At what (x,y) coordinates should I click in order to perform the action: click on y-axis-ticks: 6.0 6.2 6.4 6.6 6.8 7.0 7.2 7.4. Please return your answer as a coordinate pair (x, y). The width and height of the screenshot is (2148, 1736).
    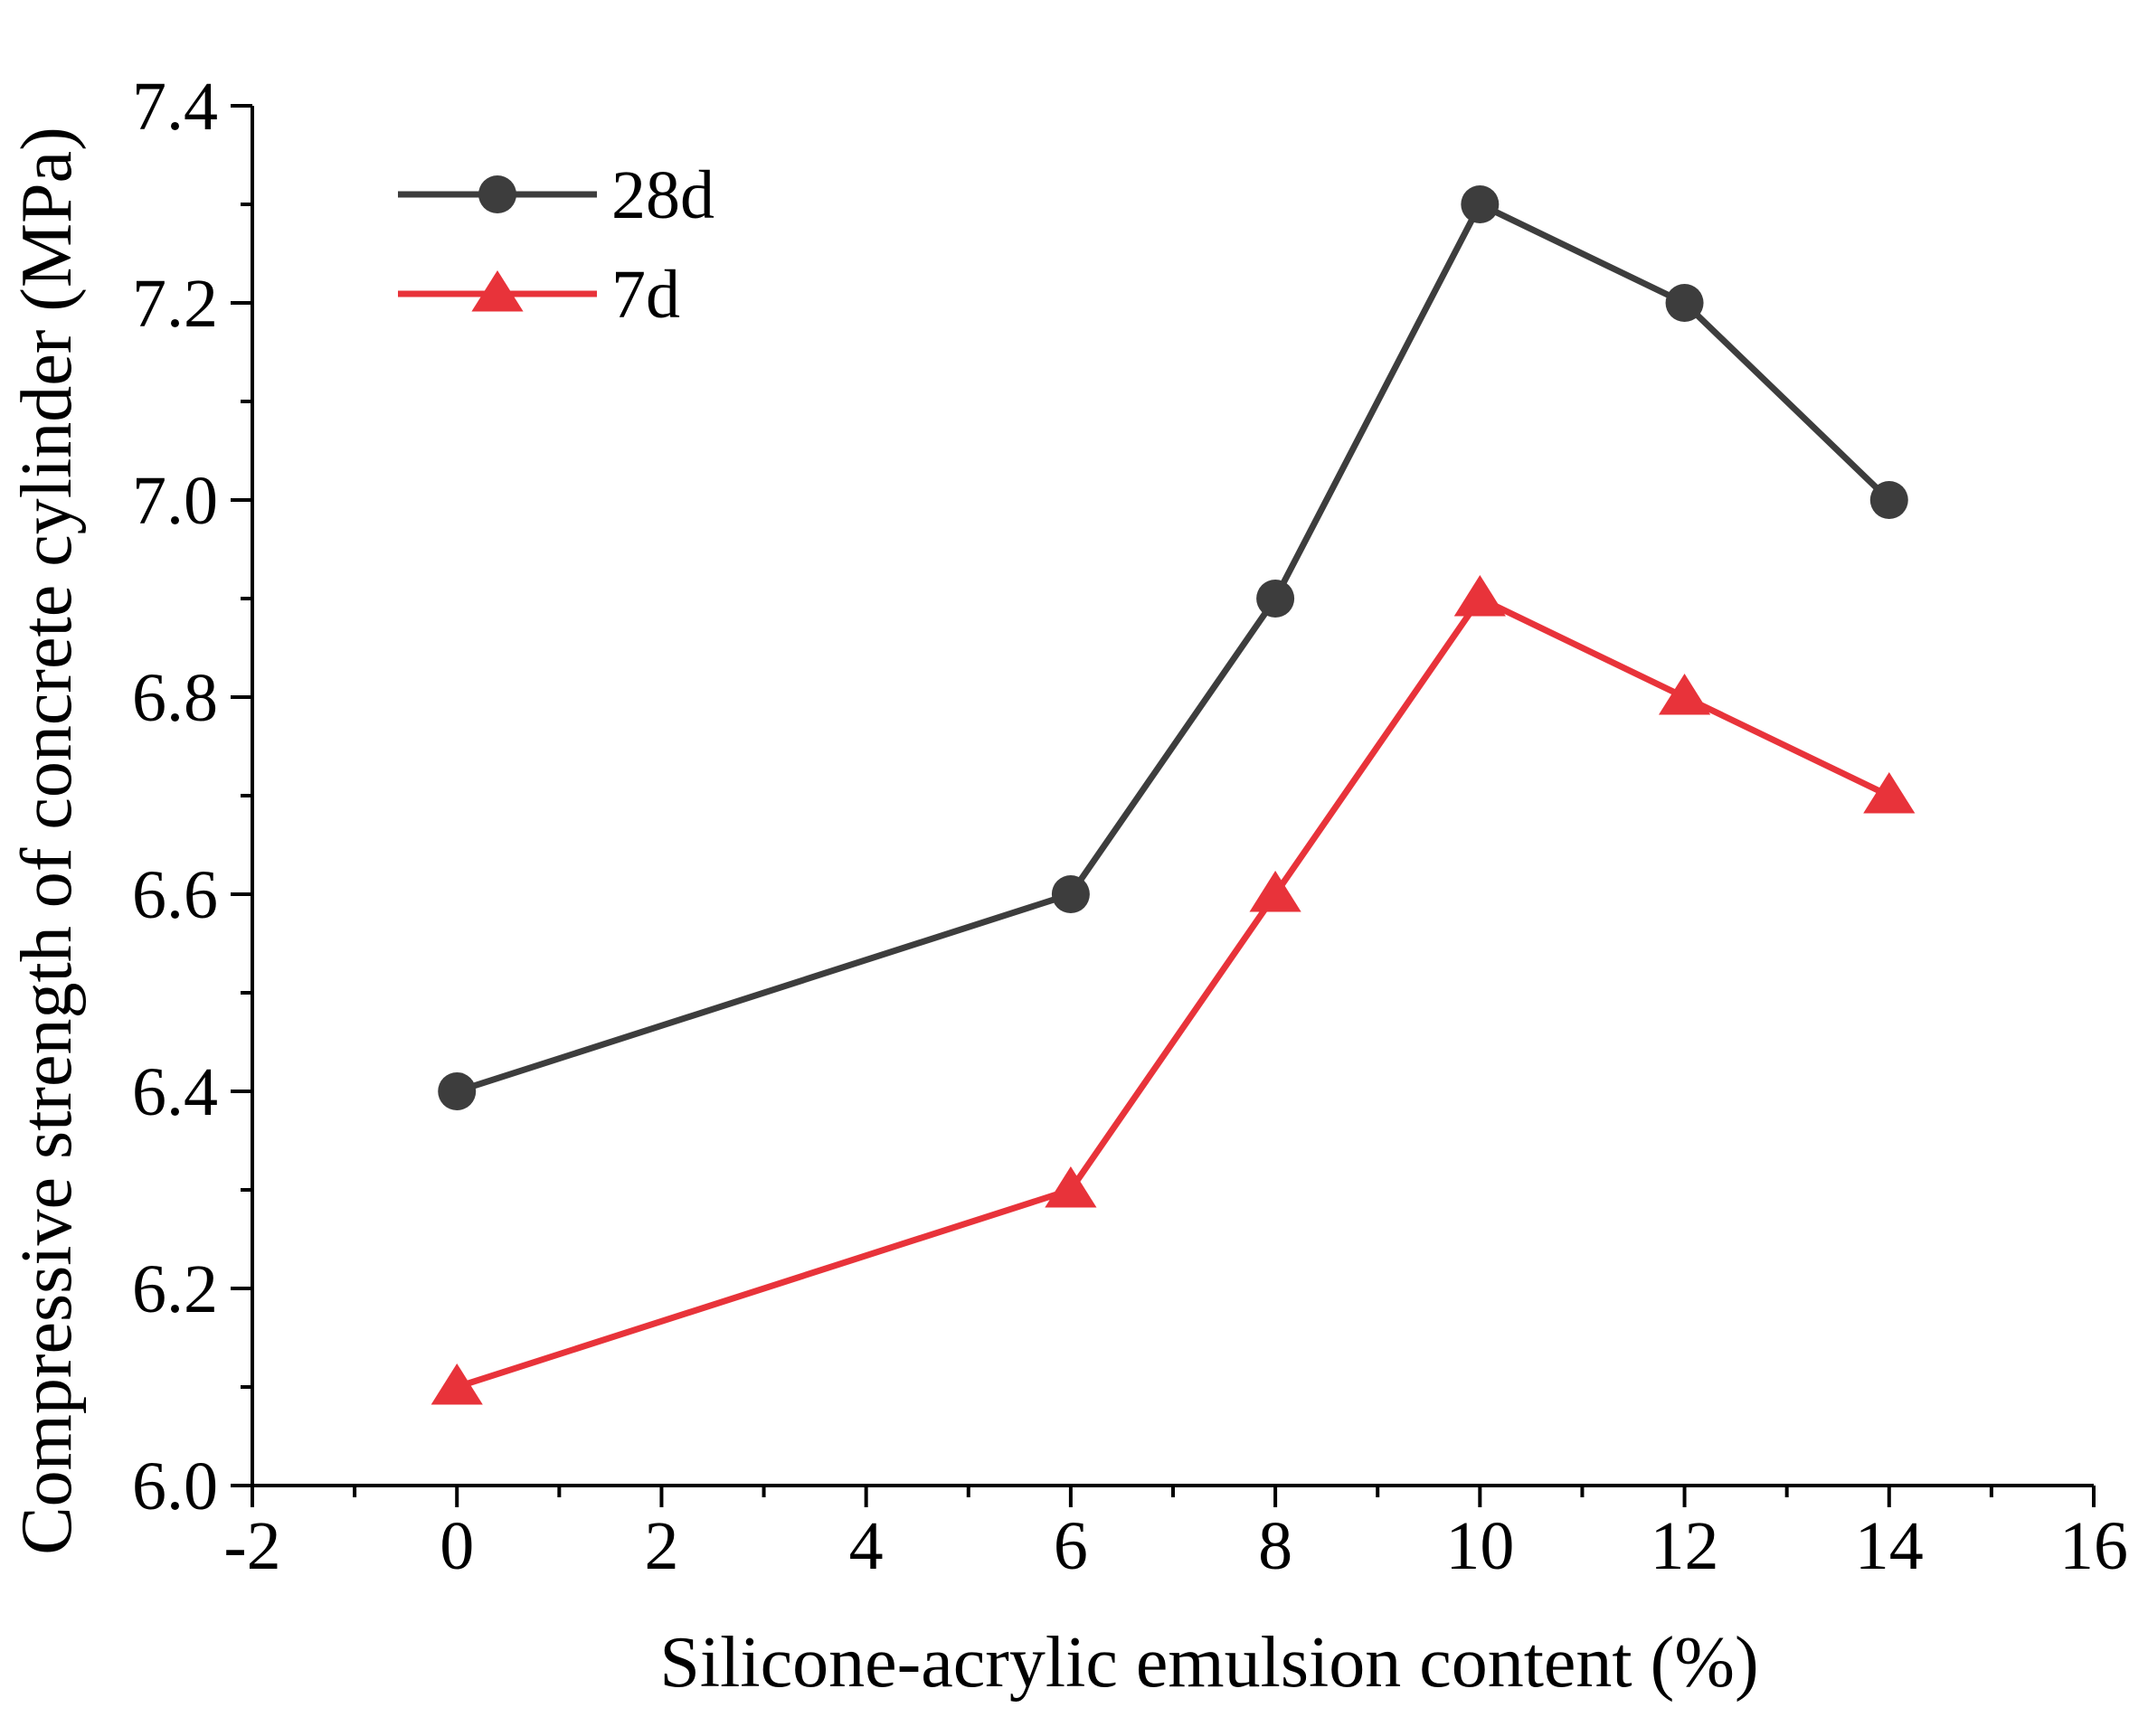
    Looking at the image, I should click on (192, 797).